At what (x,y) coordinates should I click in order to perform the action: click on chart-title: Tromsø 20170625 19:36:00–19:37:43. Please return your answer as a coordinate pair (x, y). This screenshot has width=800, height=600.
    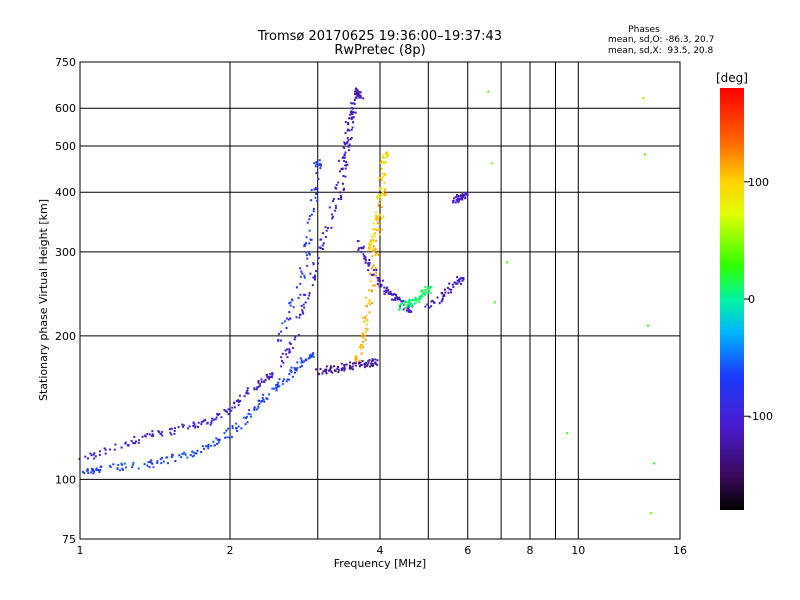
    Looking at the image, I should click on (379, 36).